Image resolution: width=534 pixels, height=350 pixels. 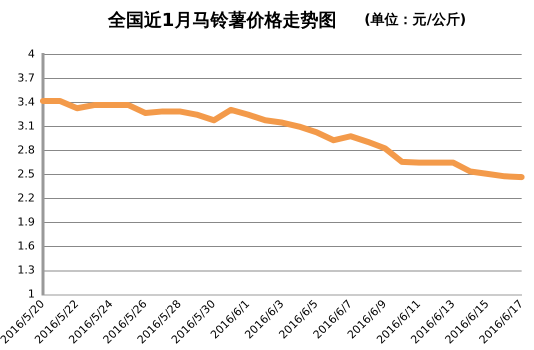 I want to click on y-tick-label: 2.5, so click(x=26, y=174).